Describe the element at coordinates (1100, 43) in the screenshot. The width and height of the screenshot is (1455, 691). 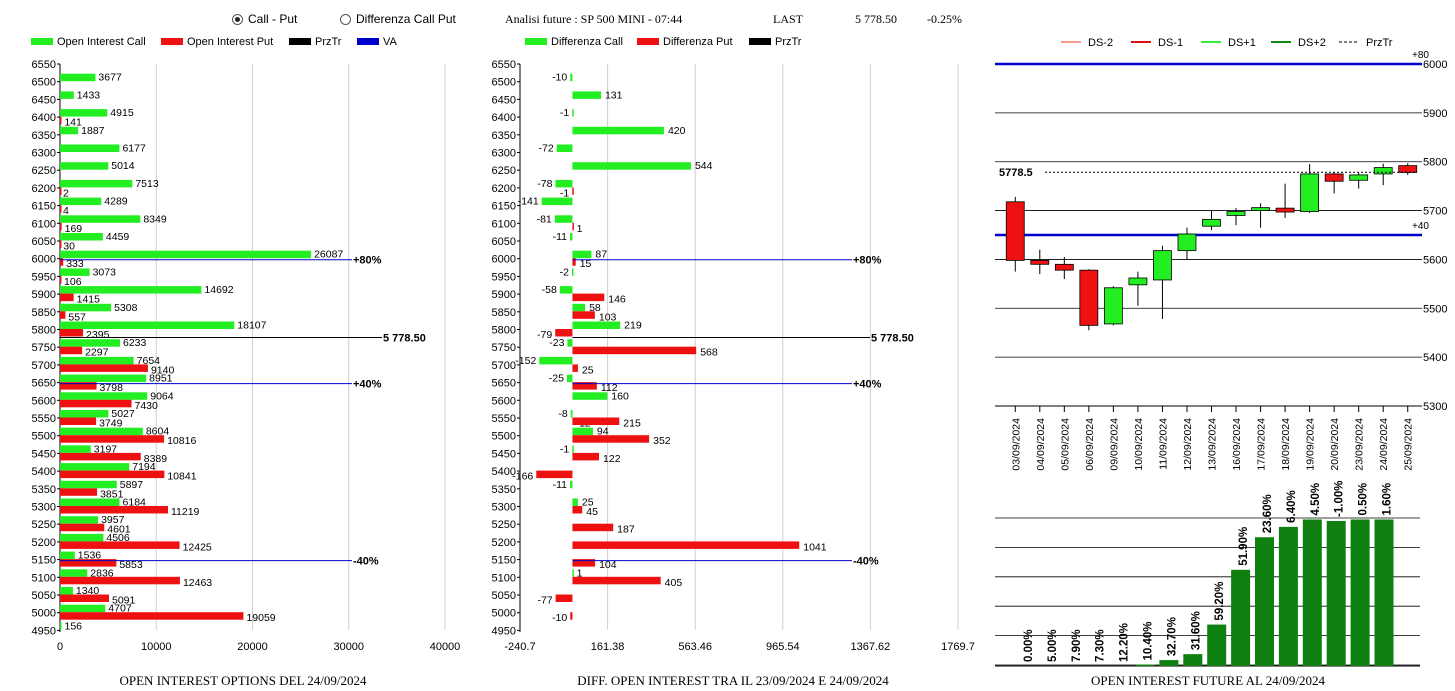
I see `legend-label: DS-2` at that location.